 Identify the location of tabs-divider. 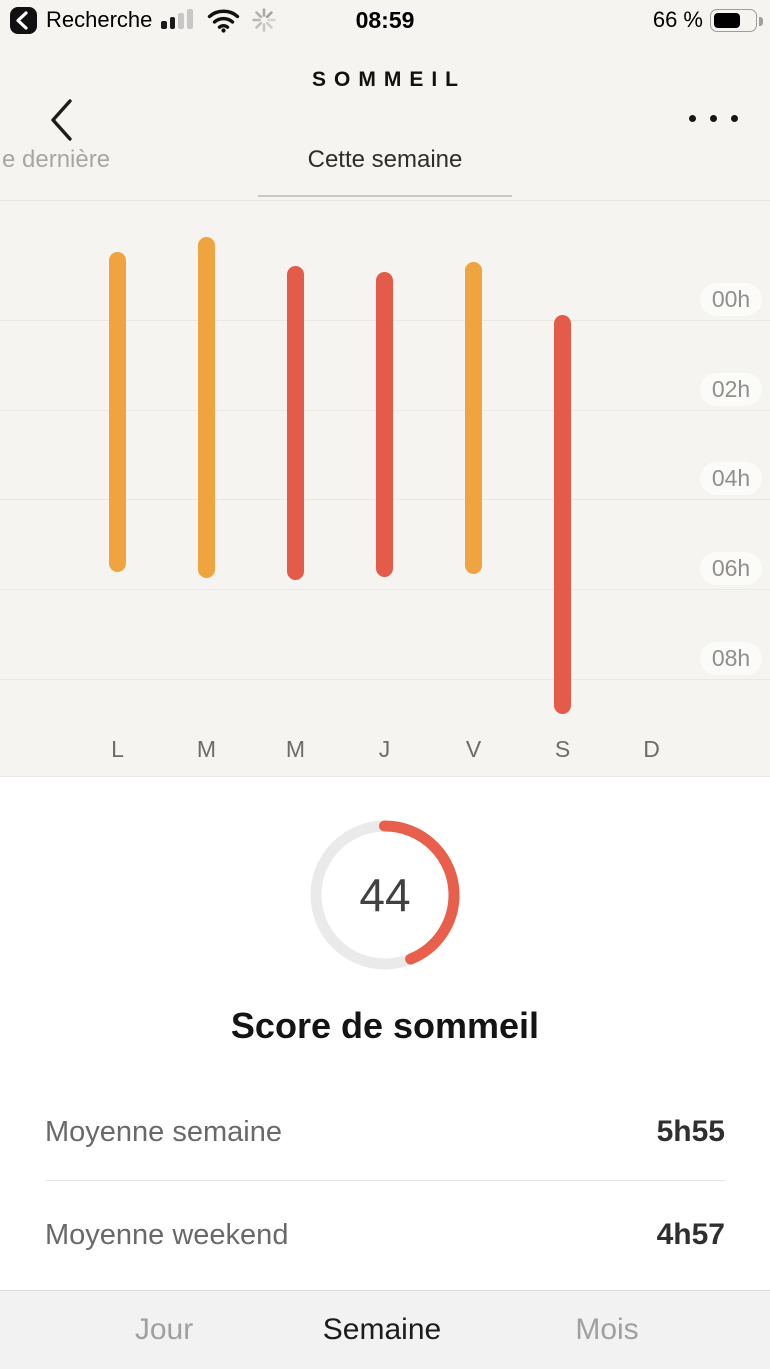
(385, 200).